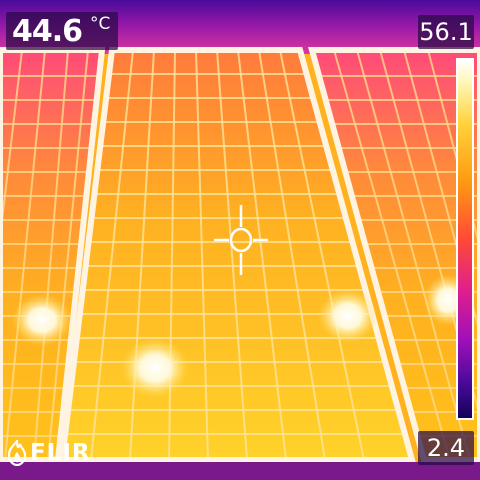 Image resolution: width=480 pixels, height=480 pixels. What do you see at coordinates (446, 448) in the screenshot?
I see `scale-min-label: 2.4` at bounding box center [446, 448].